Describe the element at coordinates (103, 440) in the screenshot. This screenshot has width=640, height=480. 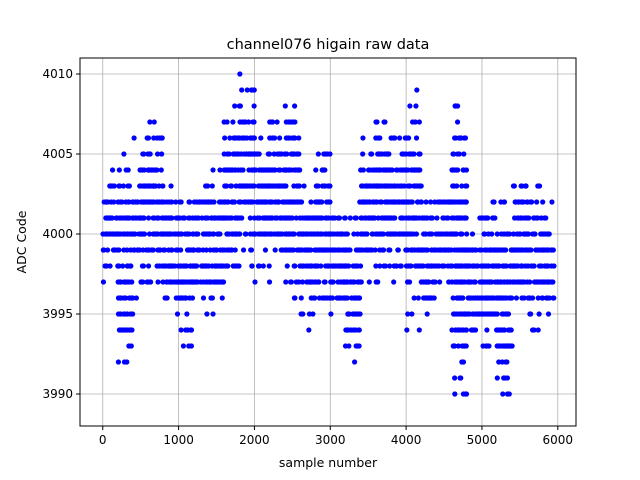
I see `x-tick-label: 0` at that location.